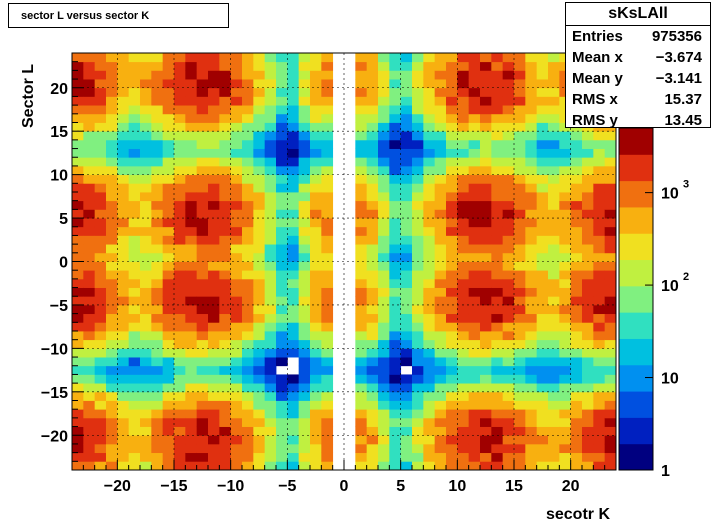  Describe the element at coordinates (63, 263) in the screenshot. I see `y-tick-label: 0` at that location.